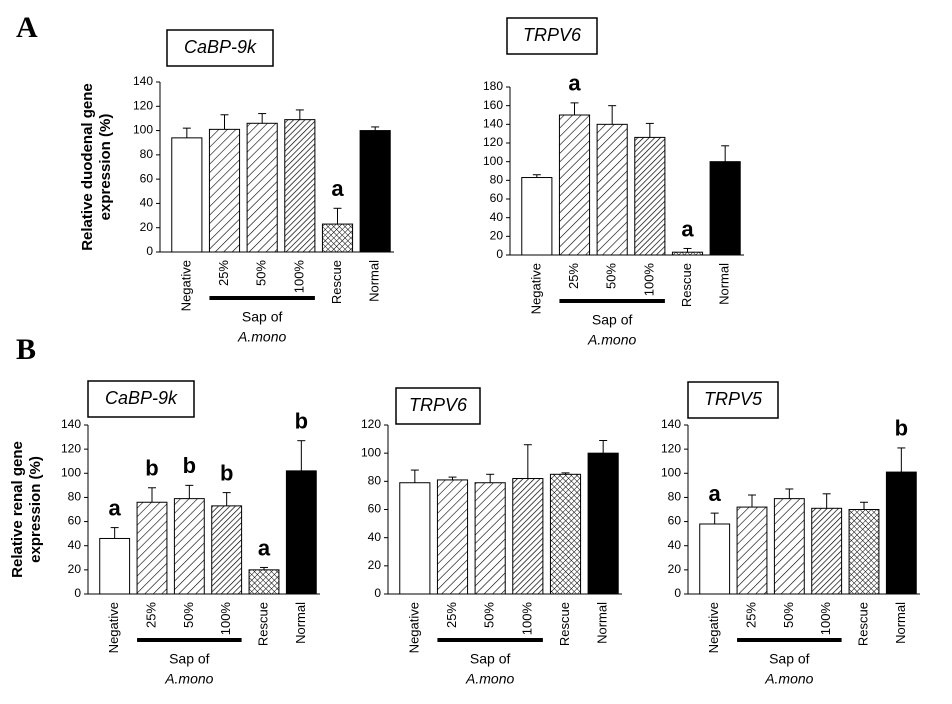  I want to click on y-axis-label: Relative duodenal gene, so click(87, 167).